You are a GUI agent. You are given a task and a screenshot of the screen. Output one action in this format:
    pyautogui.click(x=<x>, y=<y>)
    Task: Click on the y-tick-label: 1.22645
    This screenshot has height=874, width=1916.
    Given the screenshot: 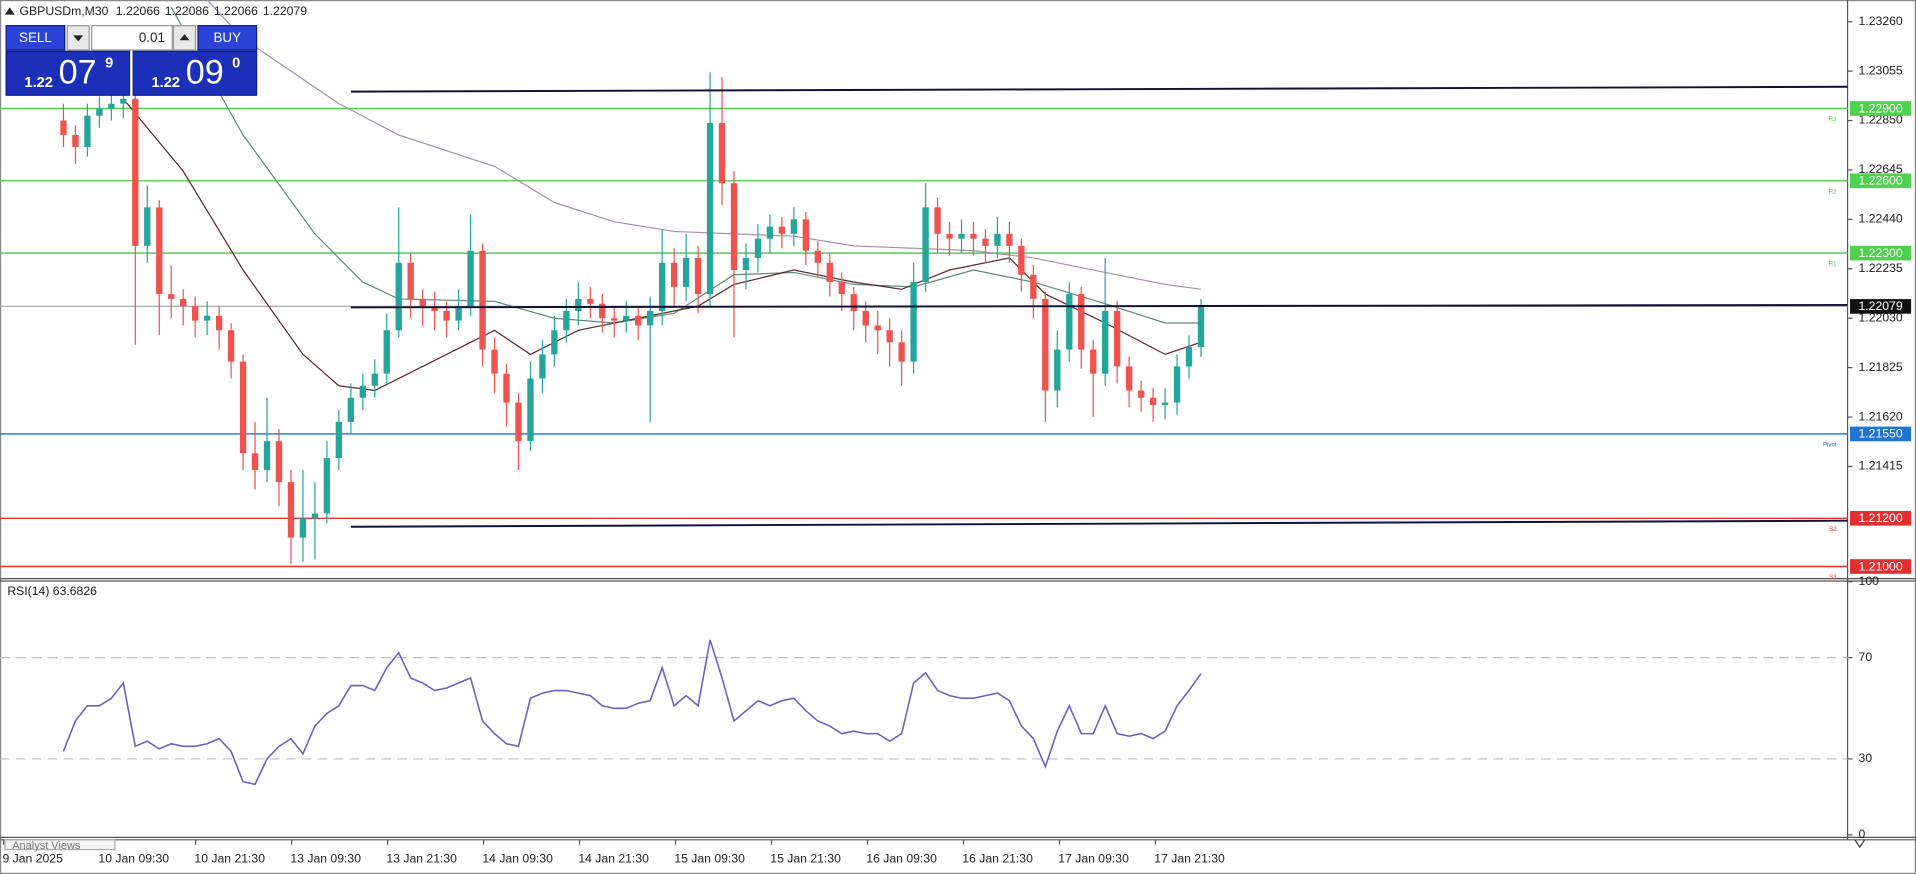 What is the action you would take?
    pyautogui.click(x=1881, y=169)
    